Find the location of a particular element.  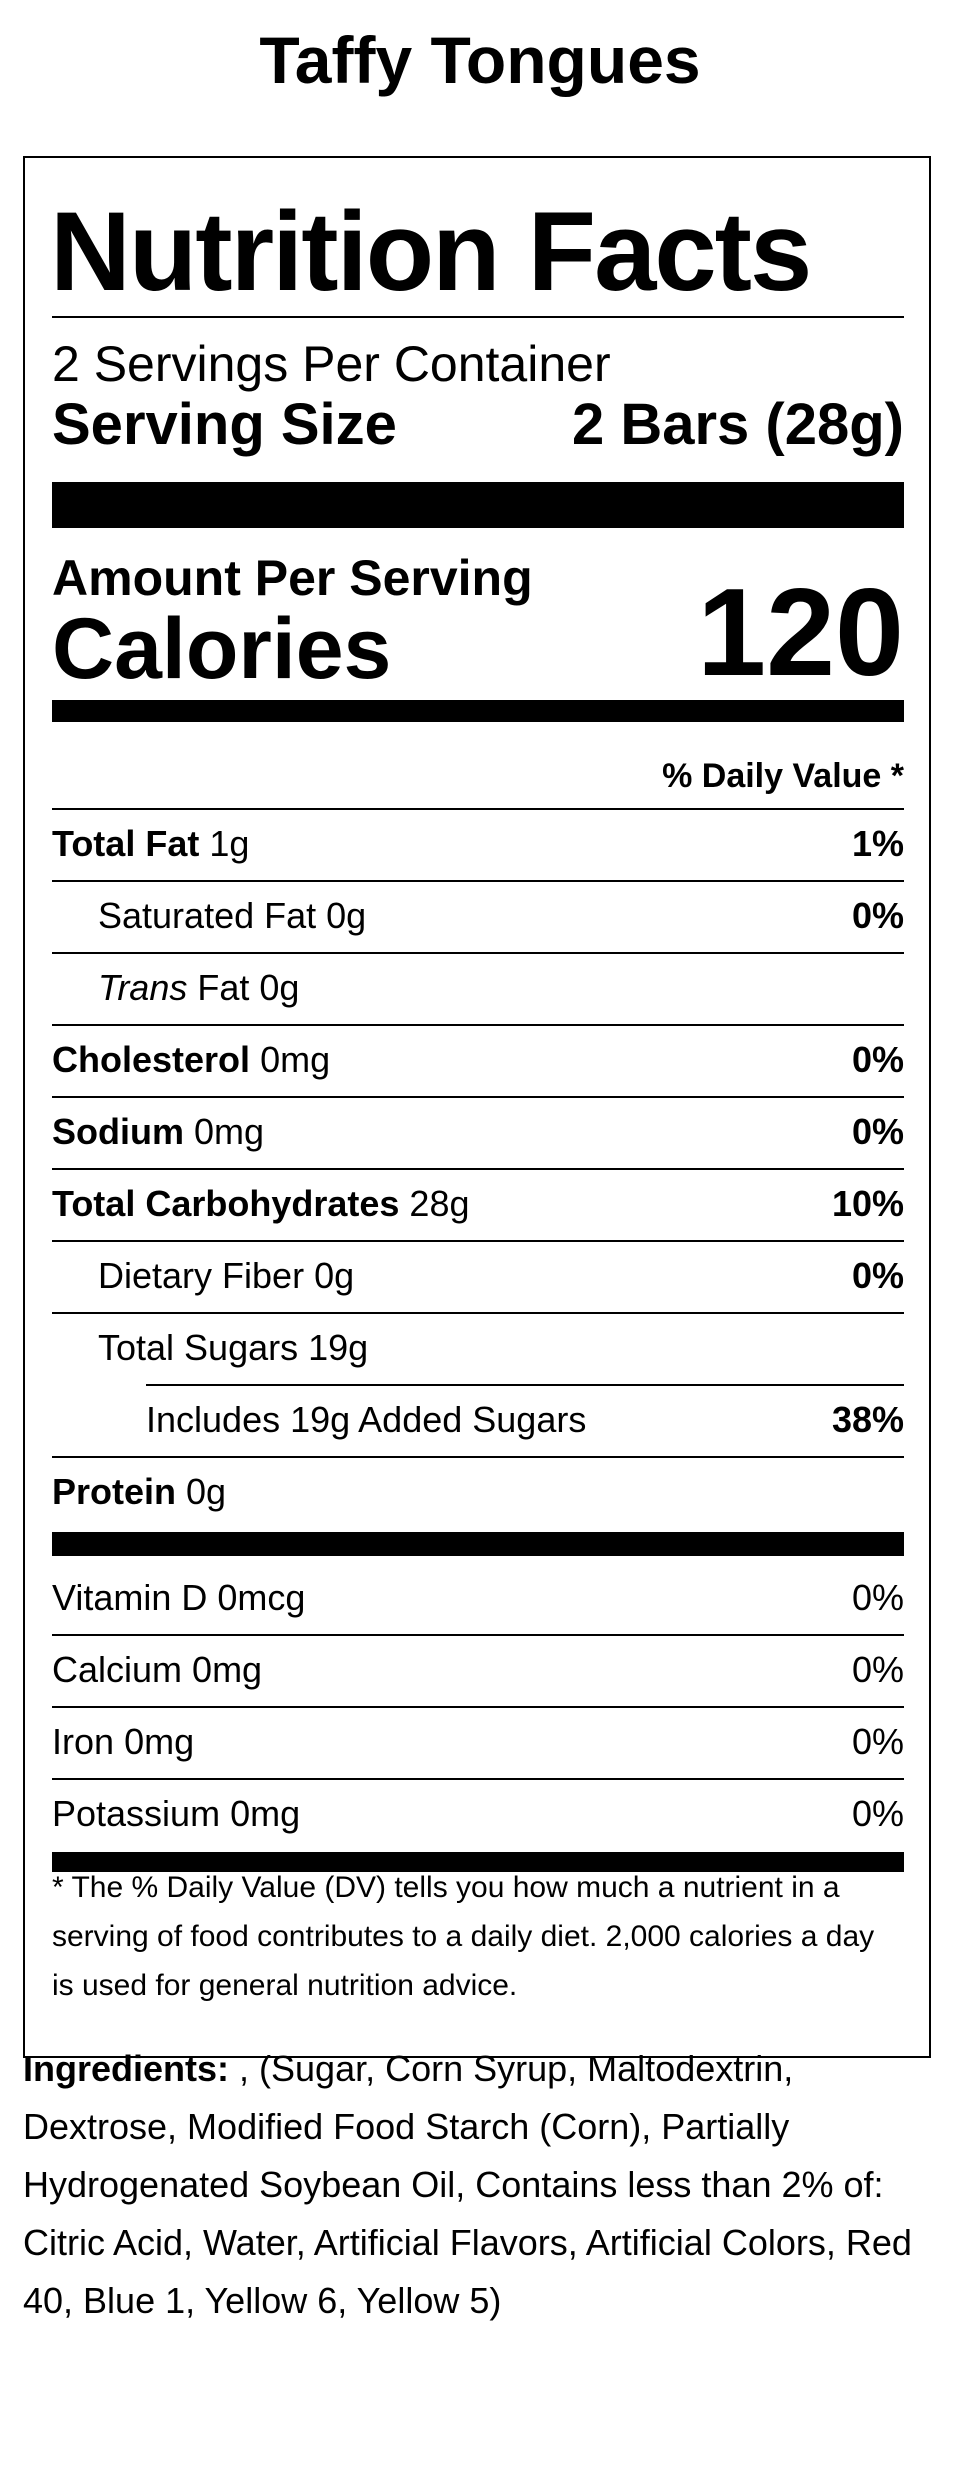

vitamin-row-potassium: Potassium 0mg 0% is located at coordinates (478, 1814).